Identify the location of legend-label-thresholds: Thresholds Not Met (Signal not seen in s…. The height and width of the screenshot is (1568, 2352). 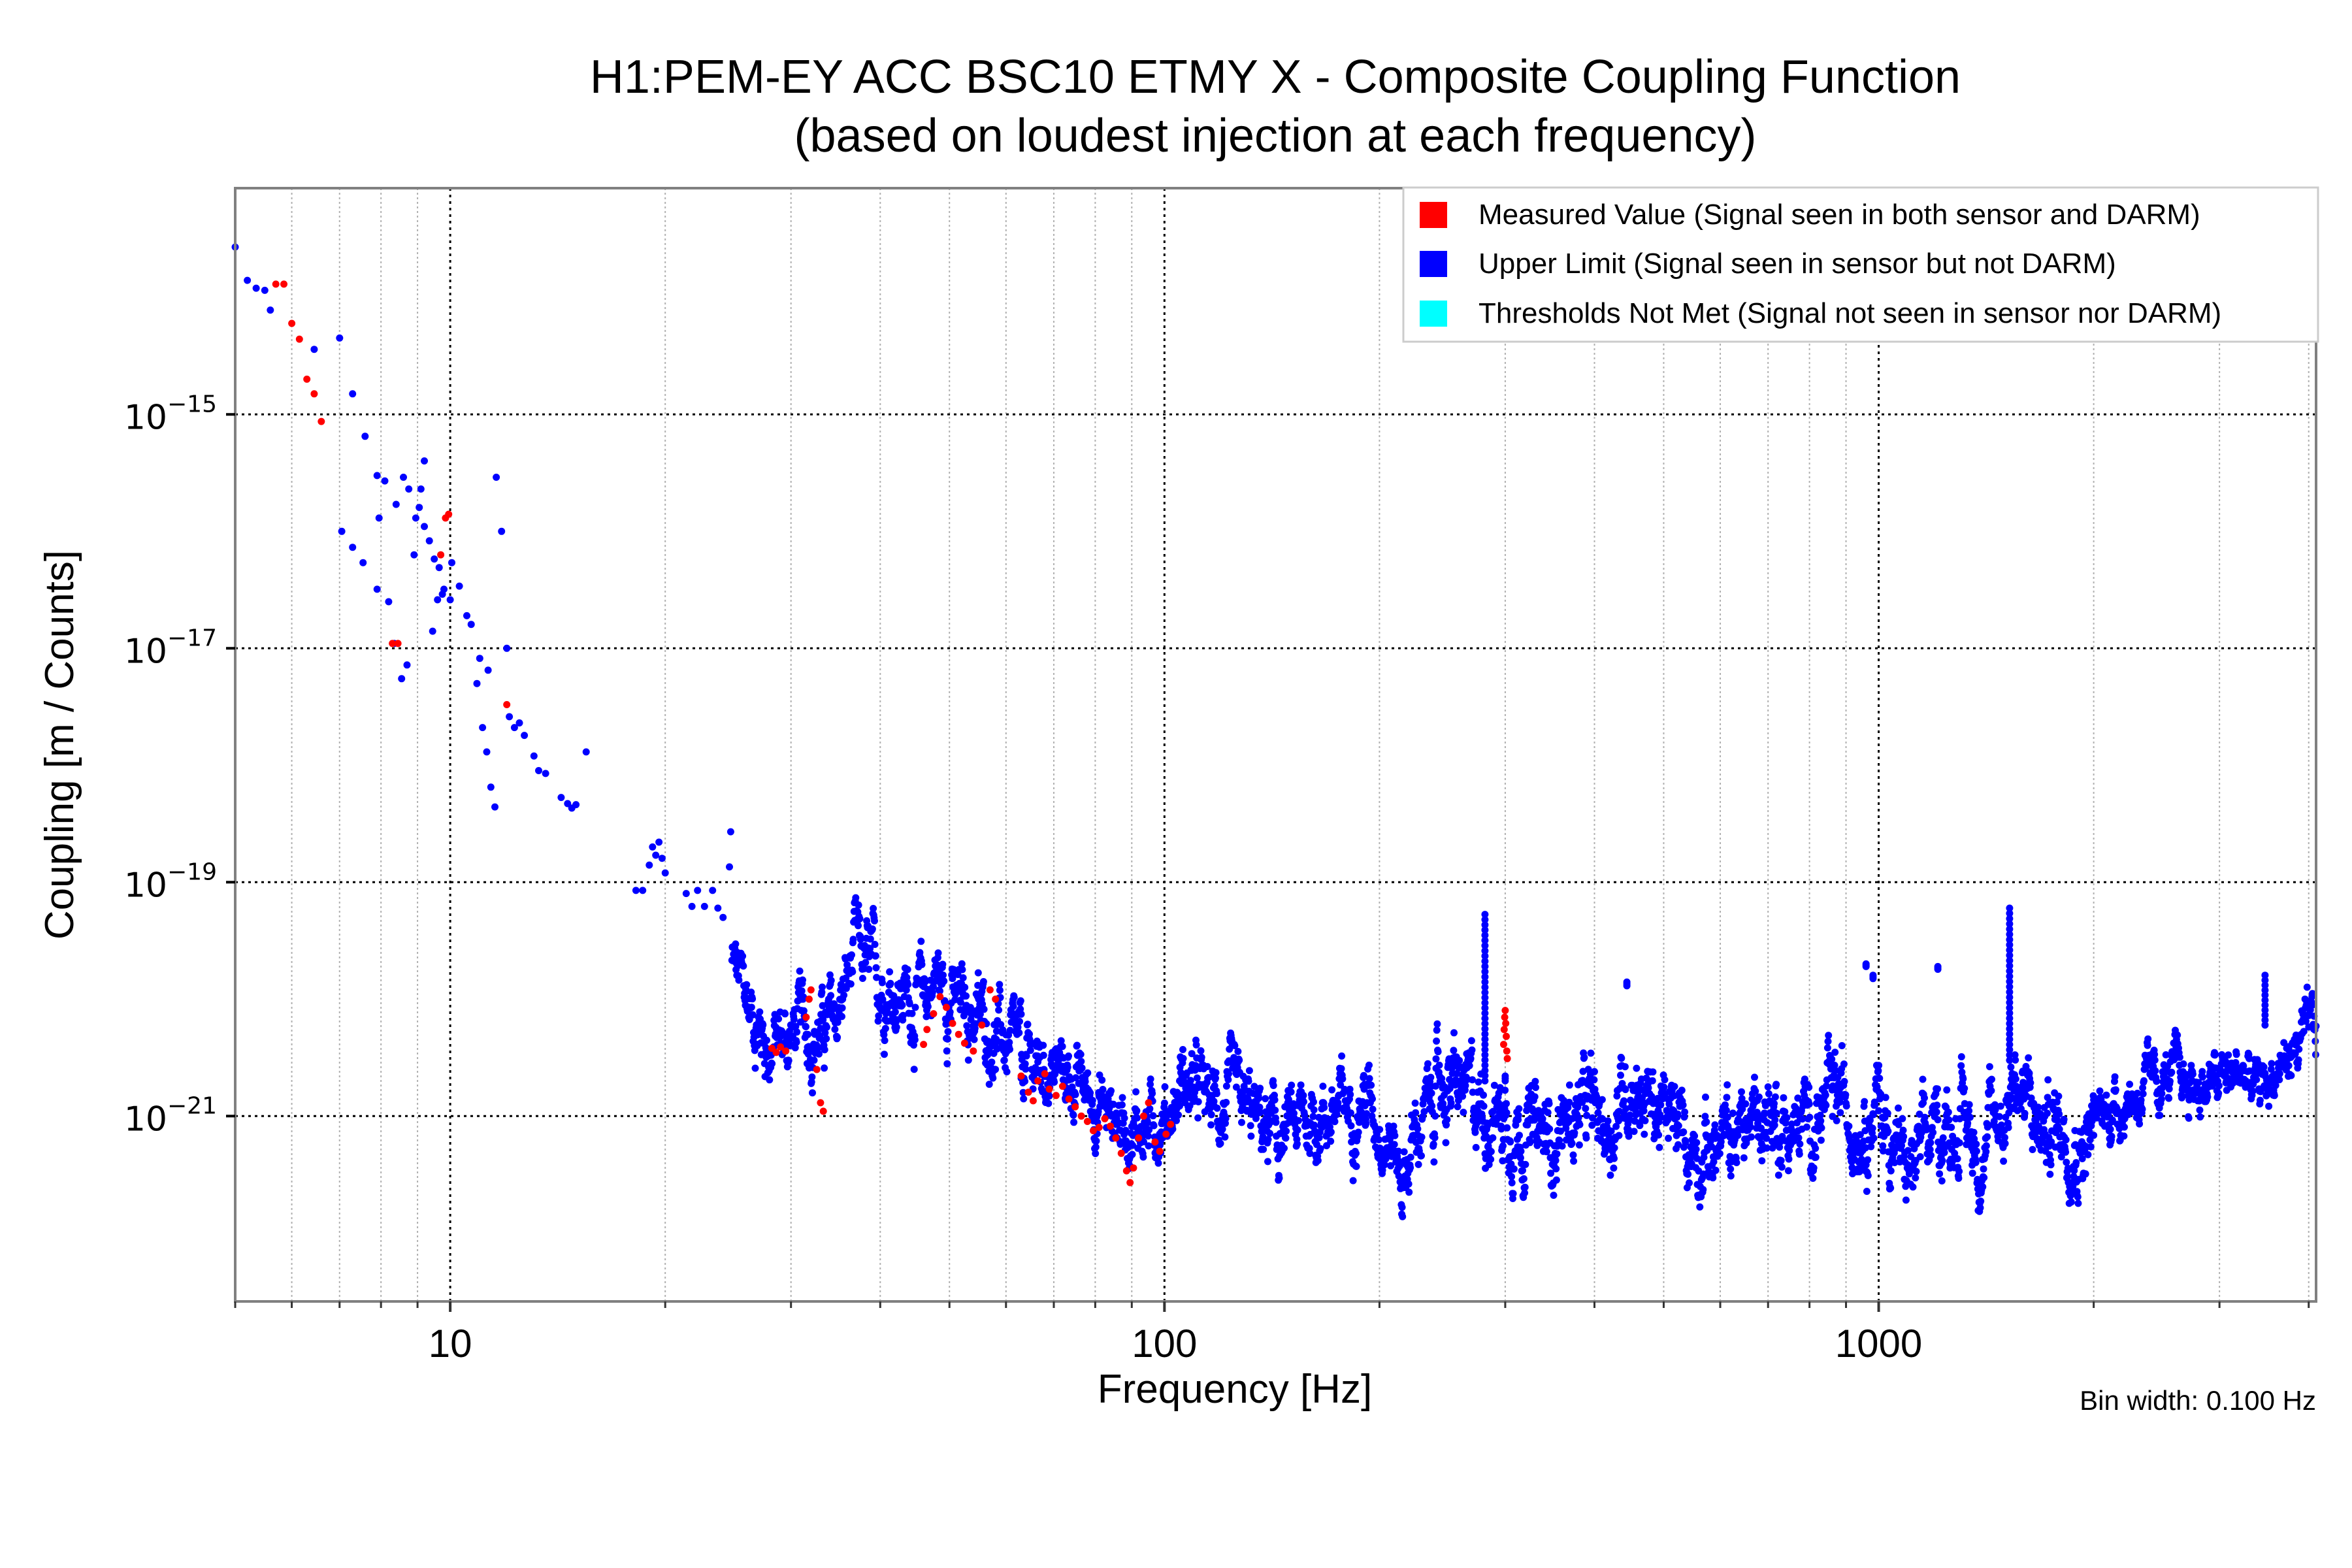
(1849, 313).